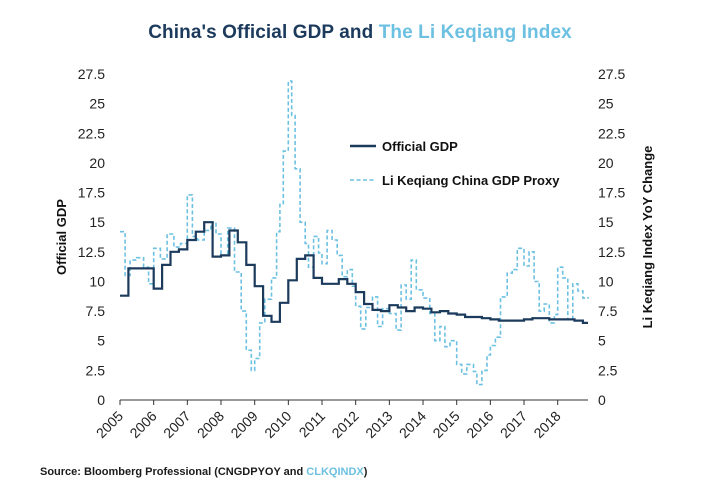  Describe the element at coordinates (91, 252) in the screenshot. I see `y-tick-label-left: 12.5` at that location.